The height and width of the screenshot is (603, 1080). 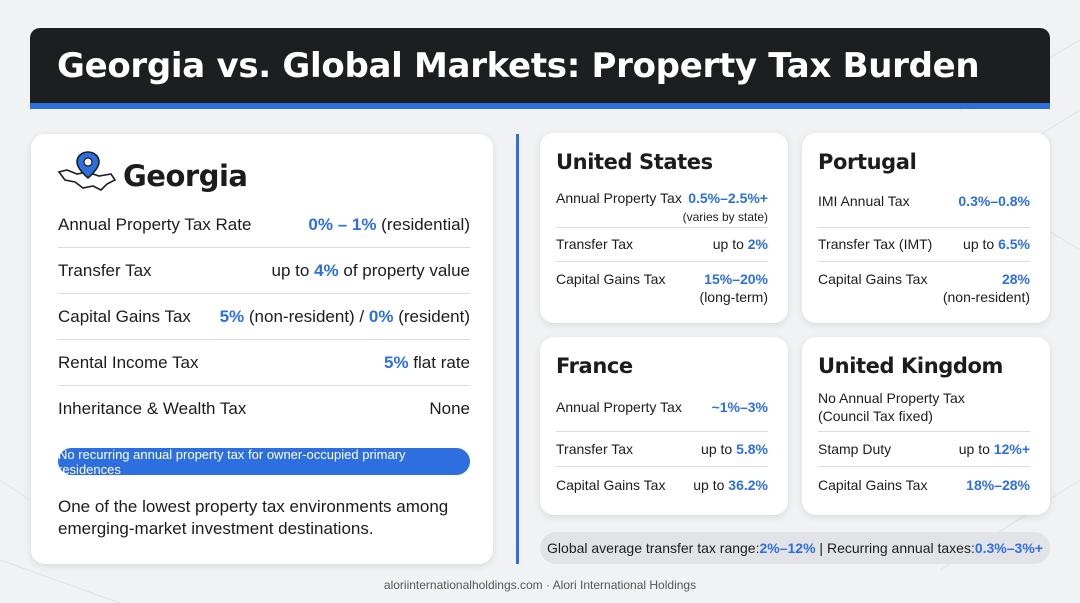 What do you see at coordinates (152, 408) in the screenshot?
I see `row-label: Inheritance & Wealth Tax` at bounding box center [152, 408].